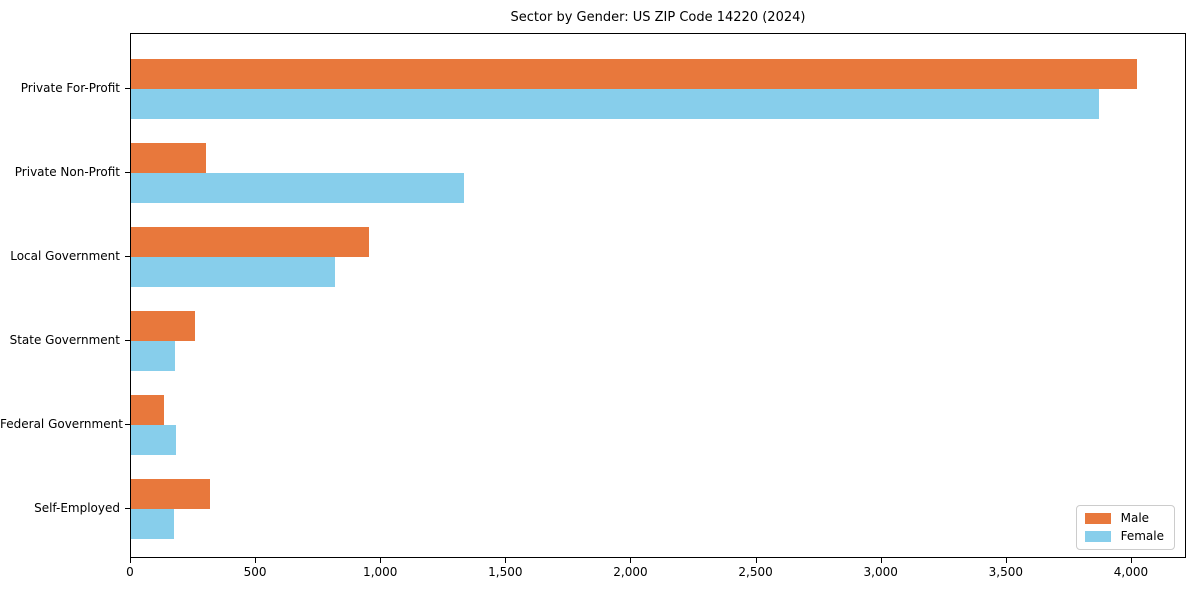  I want to click on ytick-label-local-government: Local Government, so click(65, 256).